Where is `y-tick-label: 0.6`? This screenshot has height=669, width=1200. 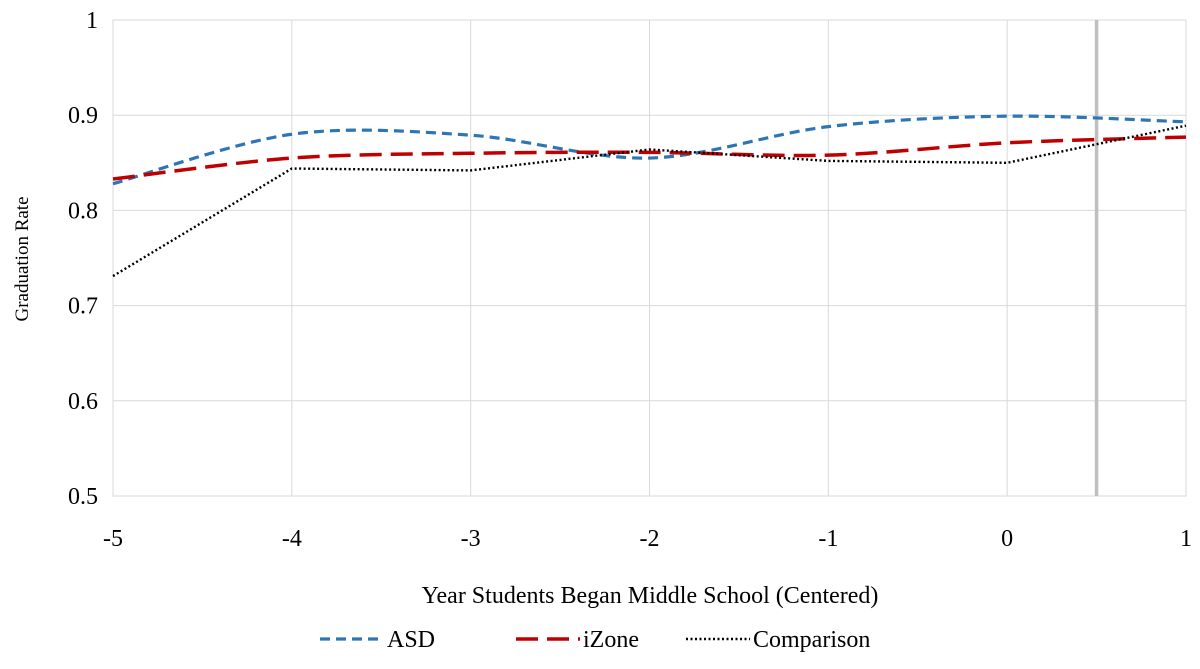
y-tick-label: 0.6 is located at coordinates (83, 402).